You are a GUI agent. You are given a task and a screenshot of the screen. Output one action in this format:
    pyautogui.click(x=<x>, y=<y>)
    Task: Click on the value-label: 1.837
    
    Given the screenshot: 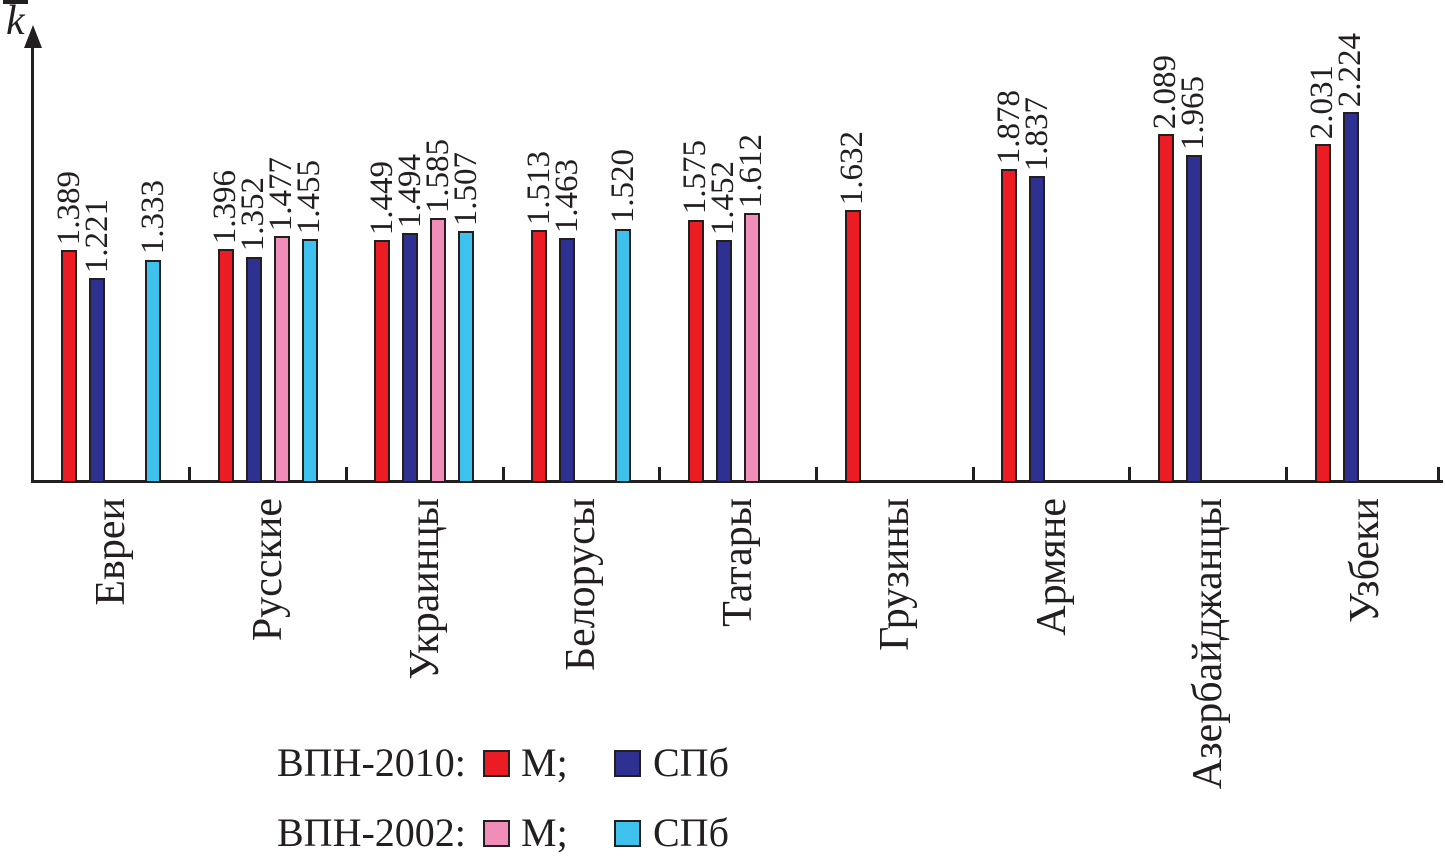 What is the action you would take?
    pyautogui.click(x=1036, y=134)
    